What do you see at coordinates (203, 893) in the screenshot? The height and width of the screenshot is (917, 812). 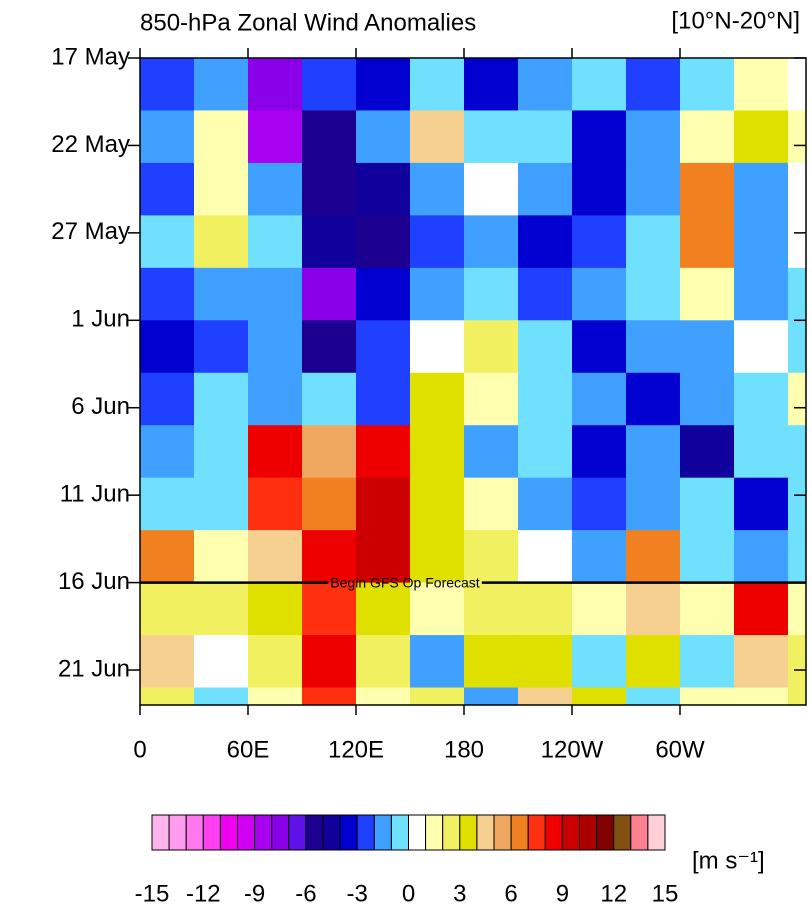 I see `colorbar-tick-label: -12` at bounding box center [203, 893].